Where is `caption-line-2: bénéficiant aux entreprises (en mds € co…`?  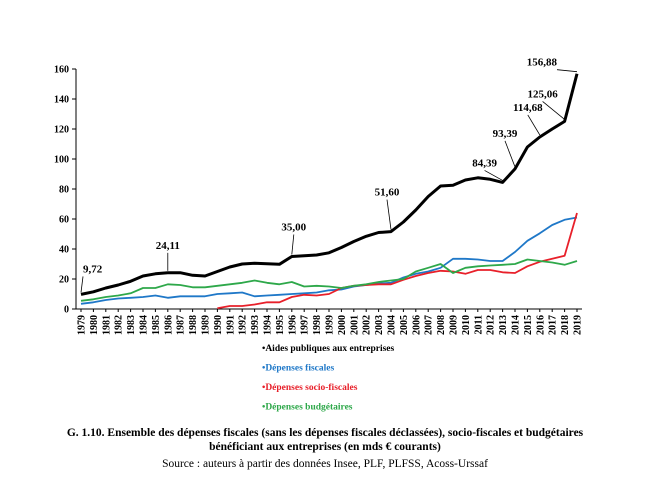
caption-line-2: bénéficiant aux entreprises (en mds € co… is located at coordinates (325, 447).